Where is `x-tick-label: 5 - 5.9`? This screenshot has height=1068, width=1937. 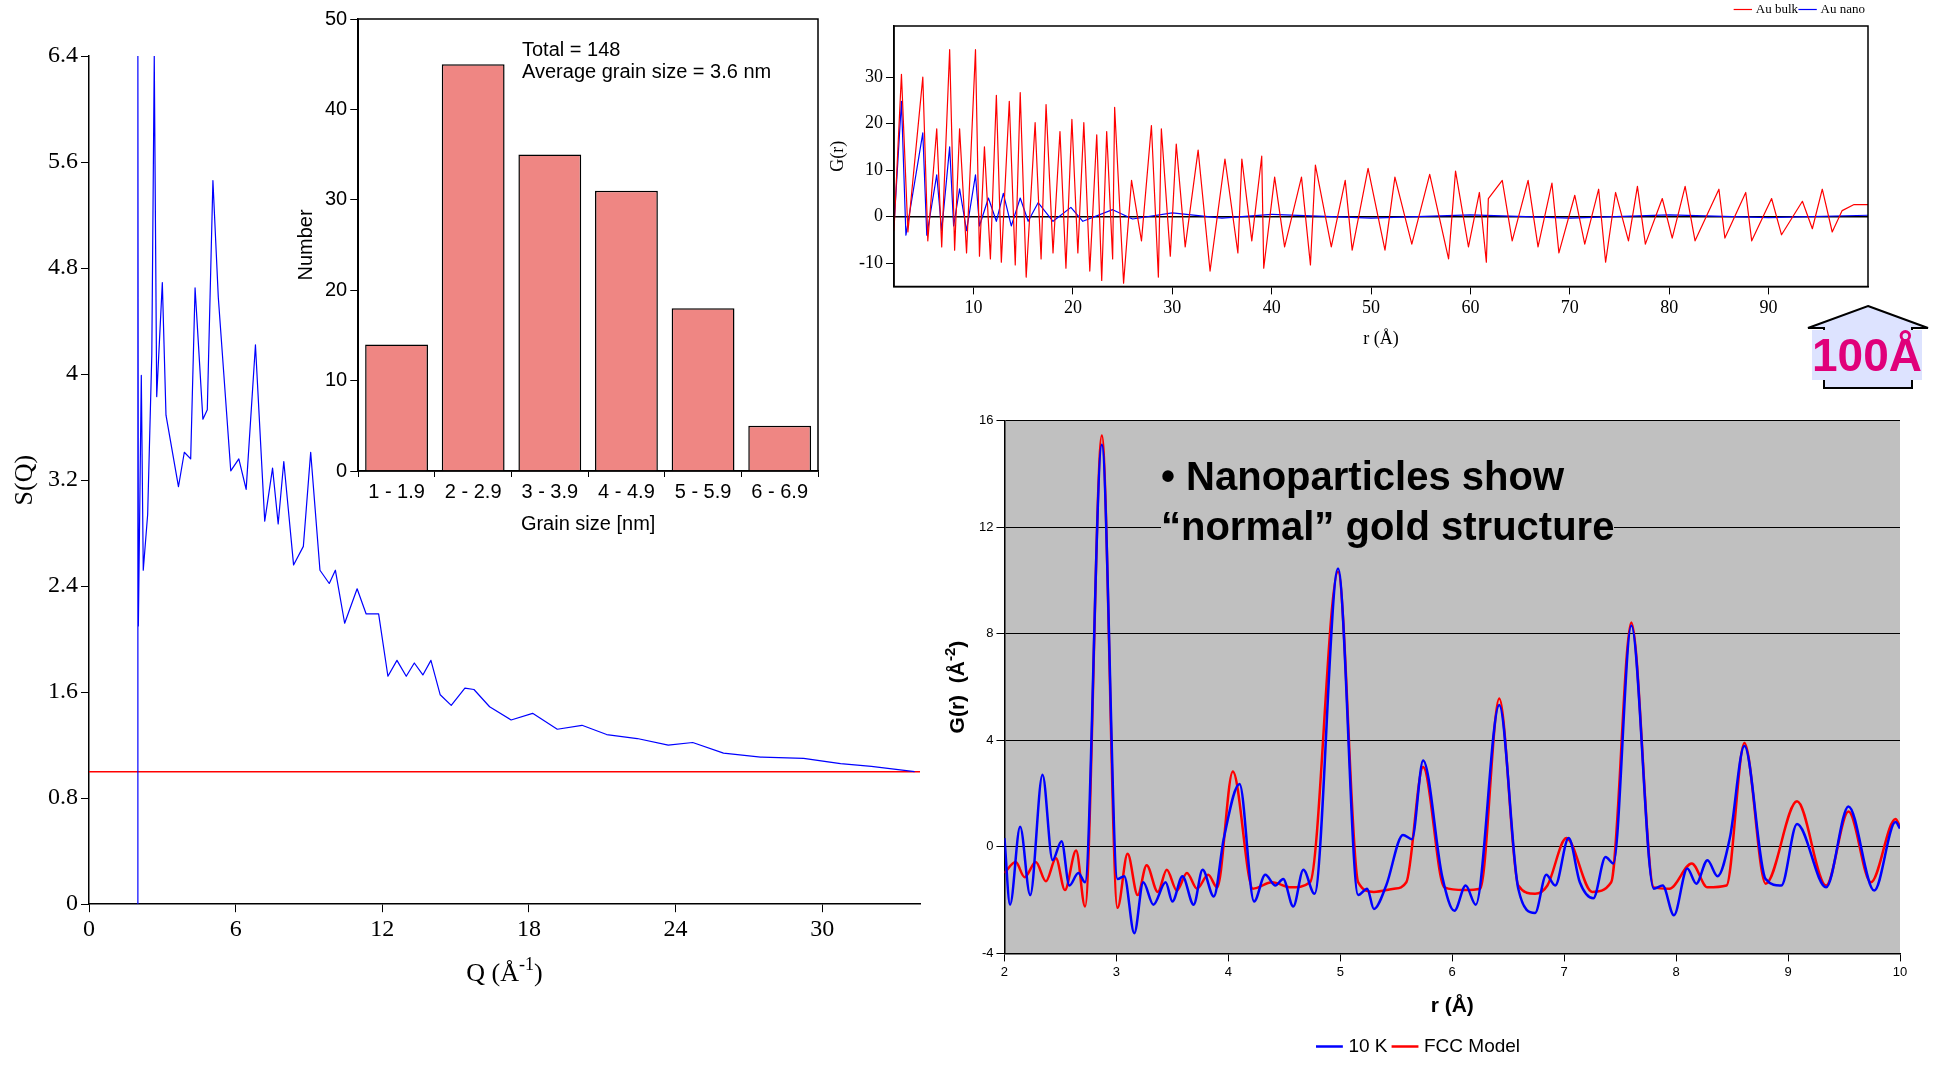 x-tick-label: 5 - 5.9 is located at coordinates (703, 490).